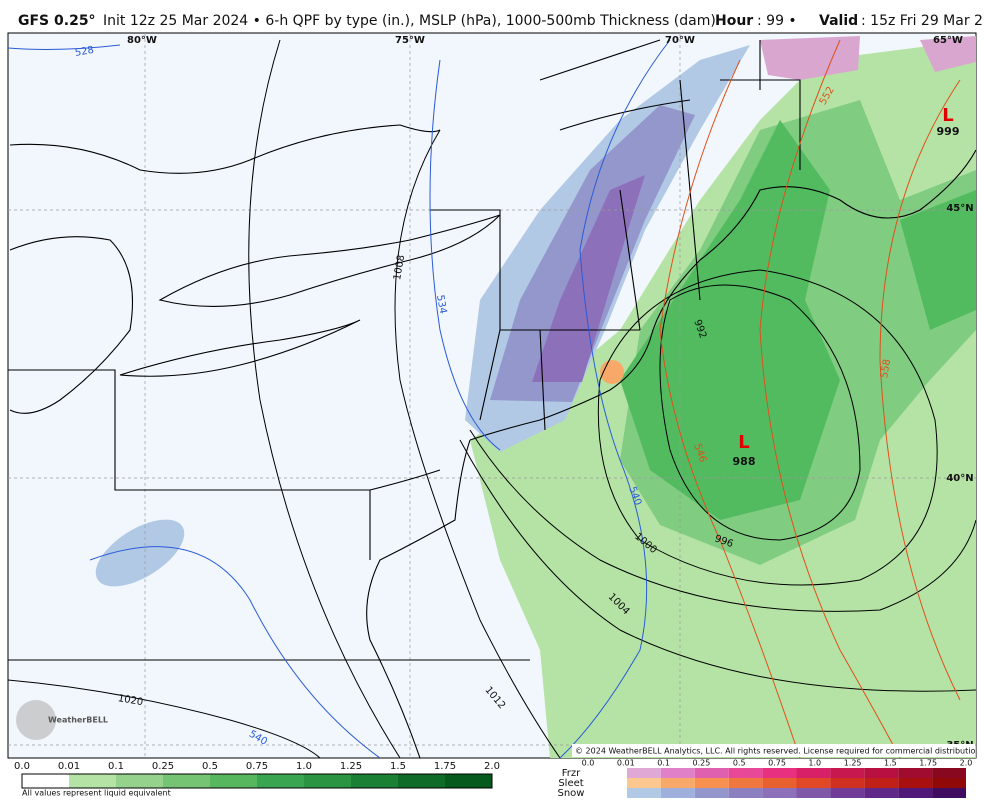  What do you see at coordinates (814, 763) in the screenshot?
I see `type-tick-label: 1.0` at bounding box center [814, 763].